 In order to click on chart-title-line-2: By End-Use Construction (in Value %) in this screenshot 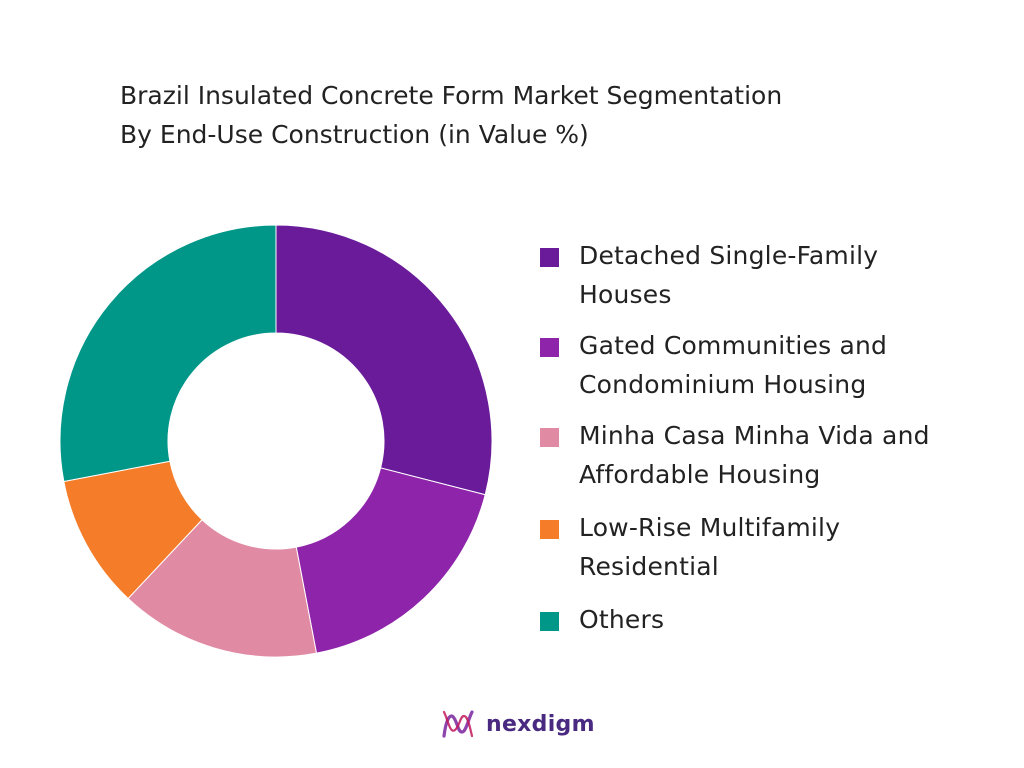, I will do `click(354, 134)`.